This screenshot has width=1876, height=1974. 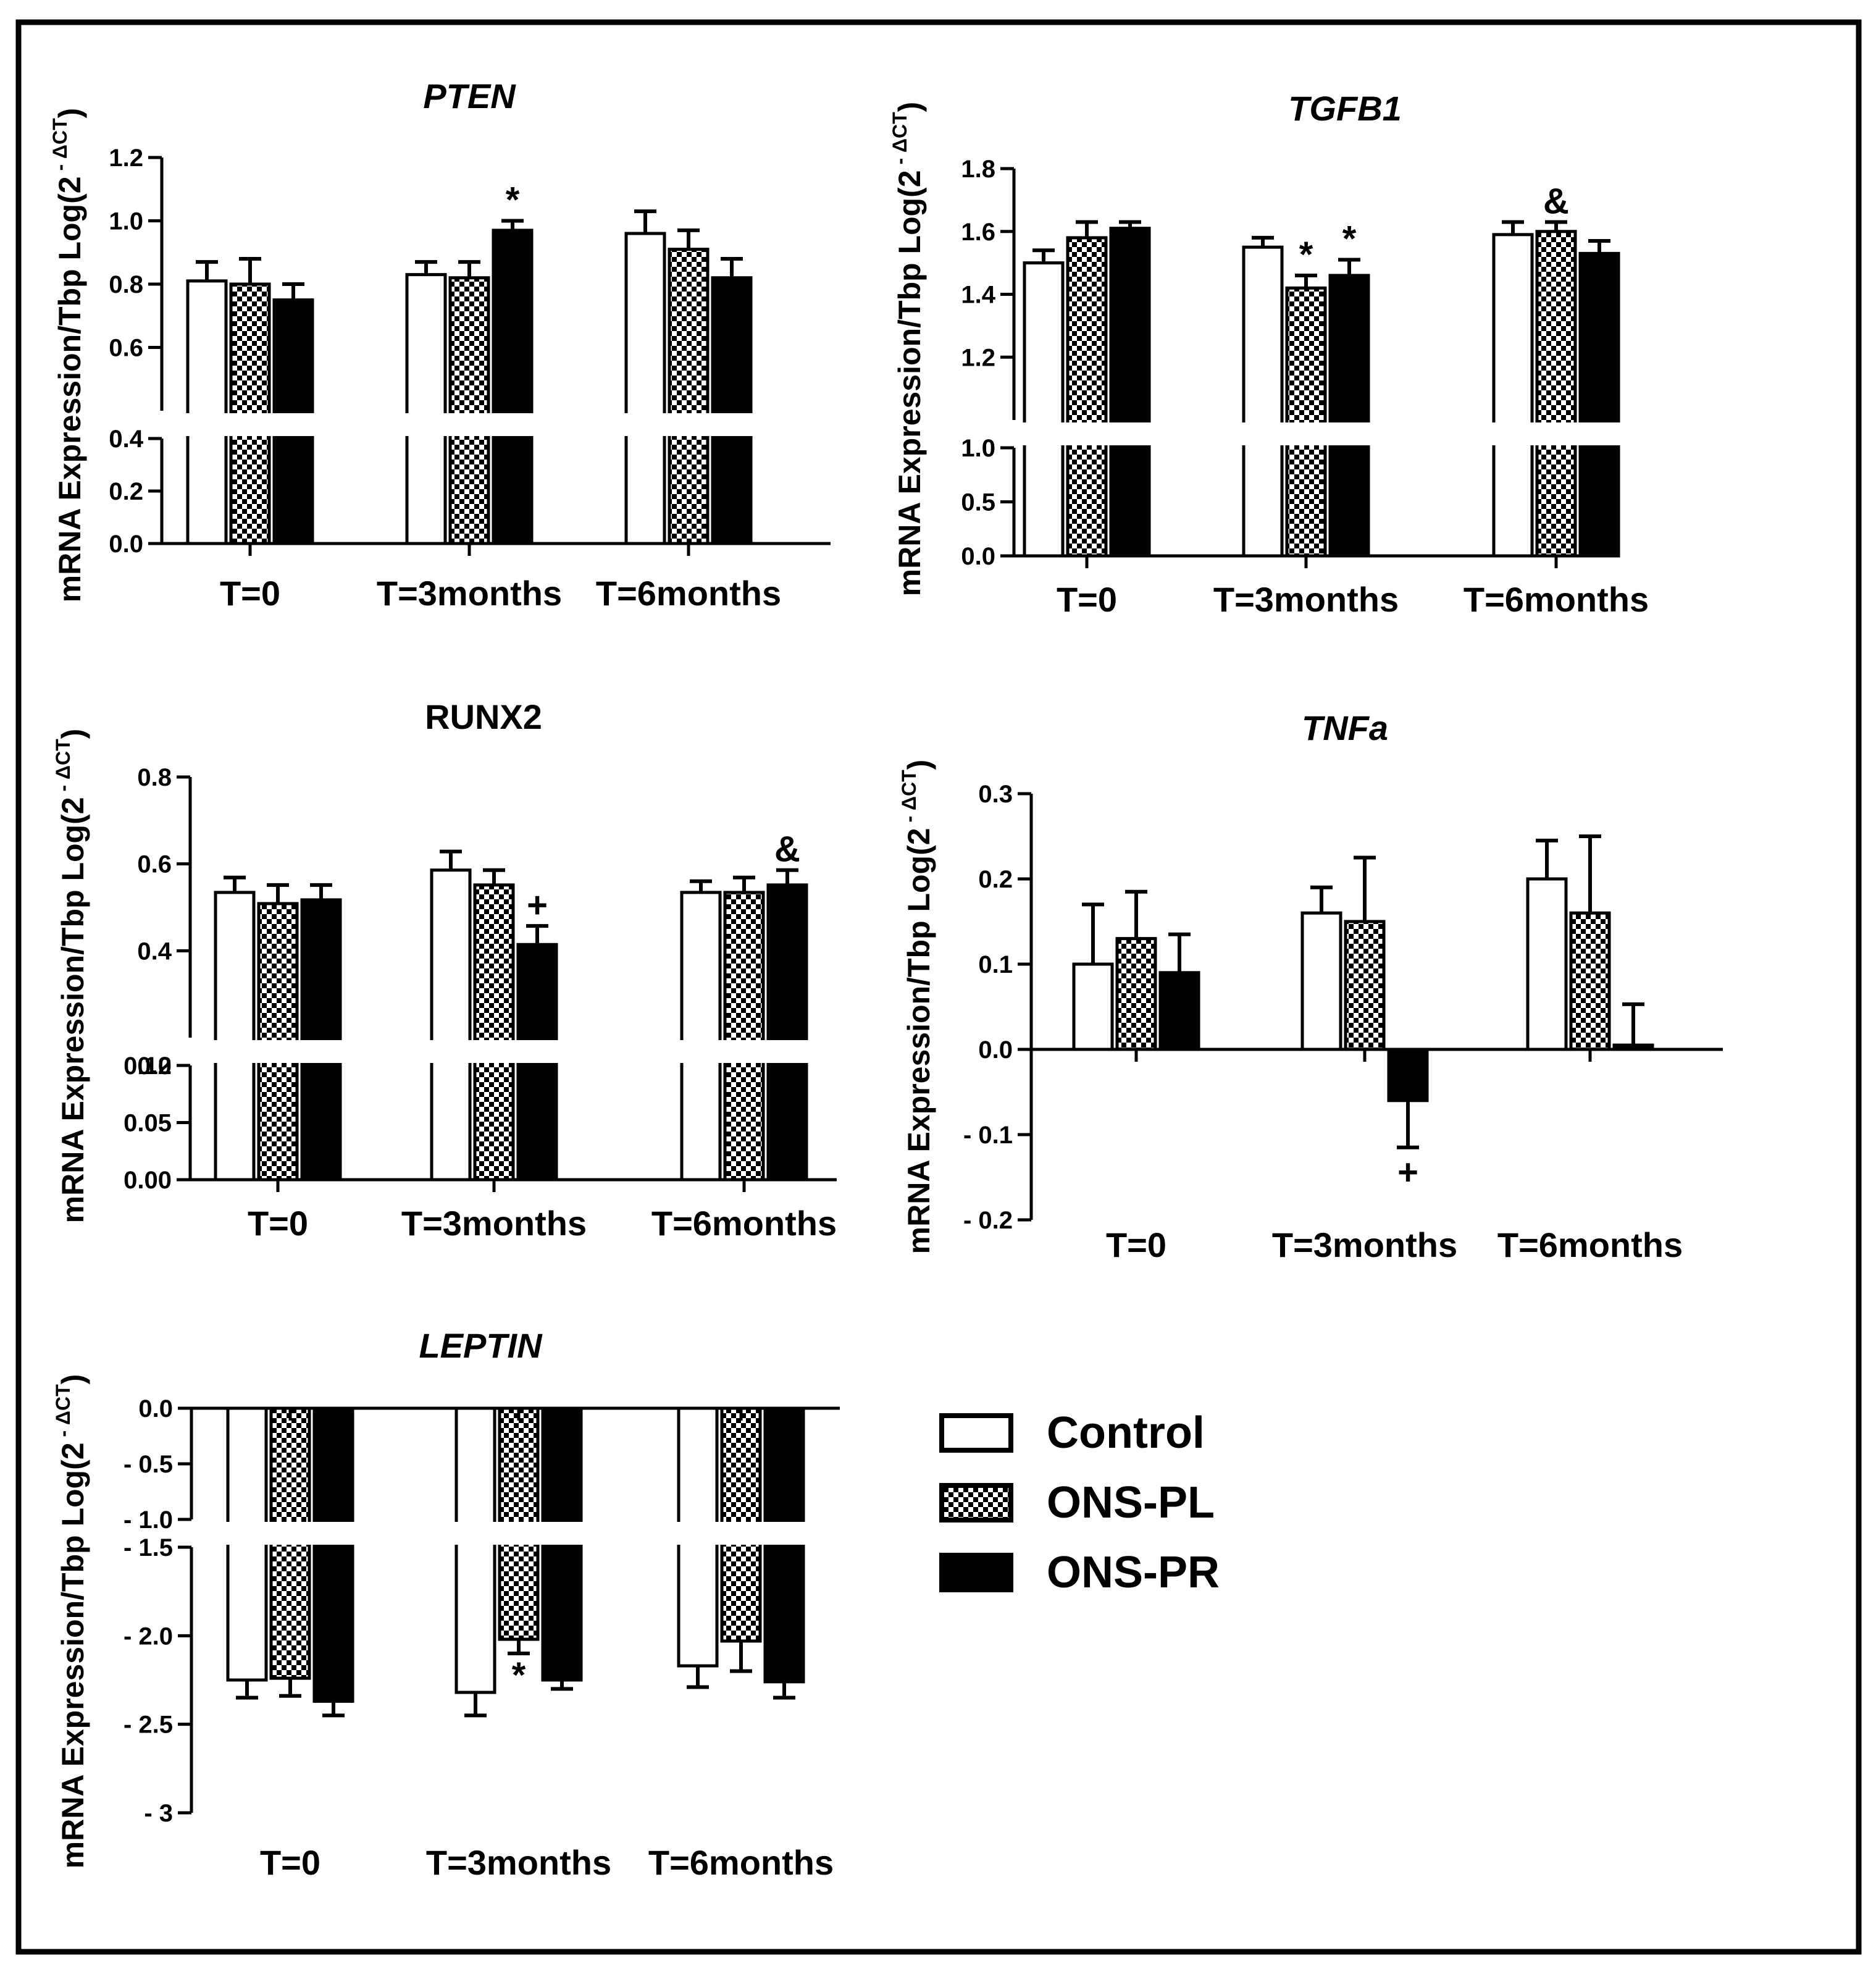 What do you see at coordinates (1131, 1503) in the screenshot?
I see `legend-label-ONS-PL: ONS-PL` at bounding box center [1131, 1503].